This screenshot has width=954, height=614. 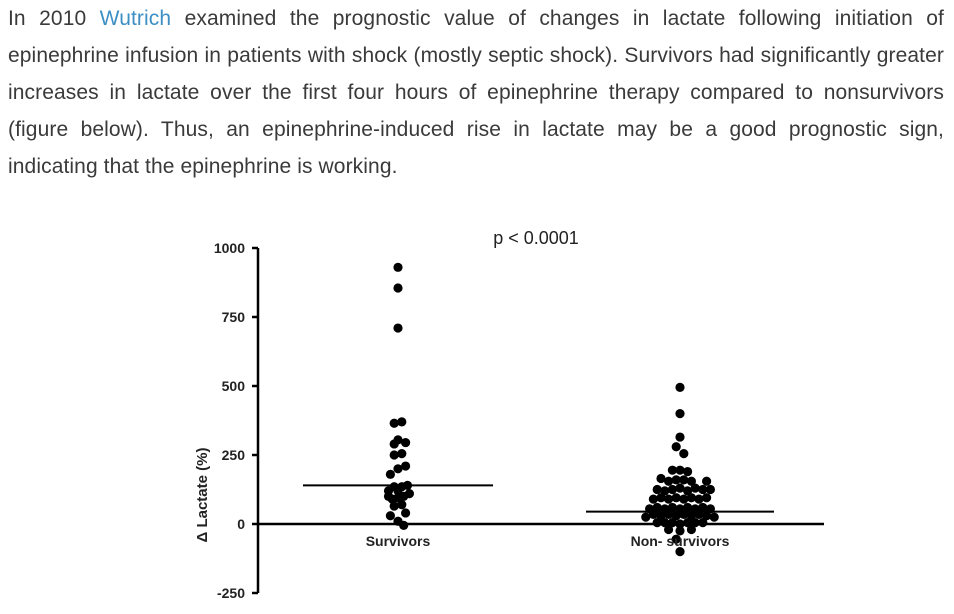 I want to click on y-axis-label: Δ Lactate (%), so click(x=202, y=495).